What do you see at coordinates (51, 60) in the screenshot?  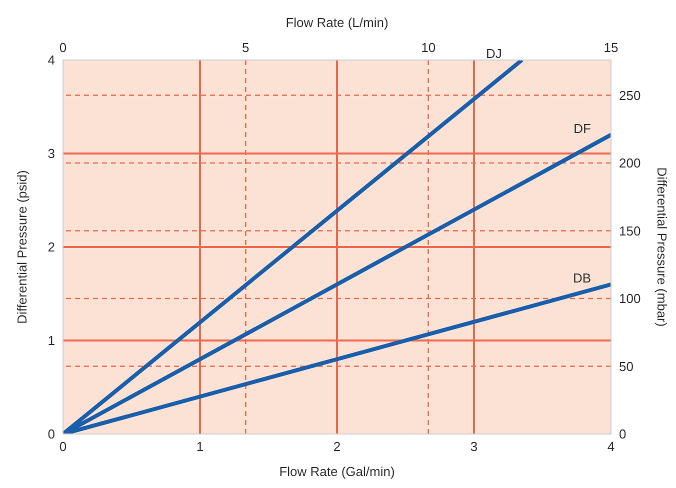 I see `y-tick-label: 4` at bounding box center [51, 60].